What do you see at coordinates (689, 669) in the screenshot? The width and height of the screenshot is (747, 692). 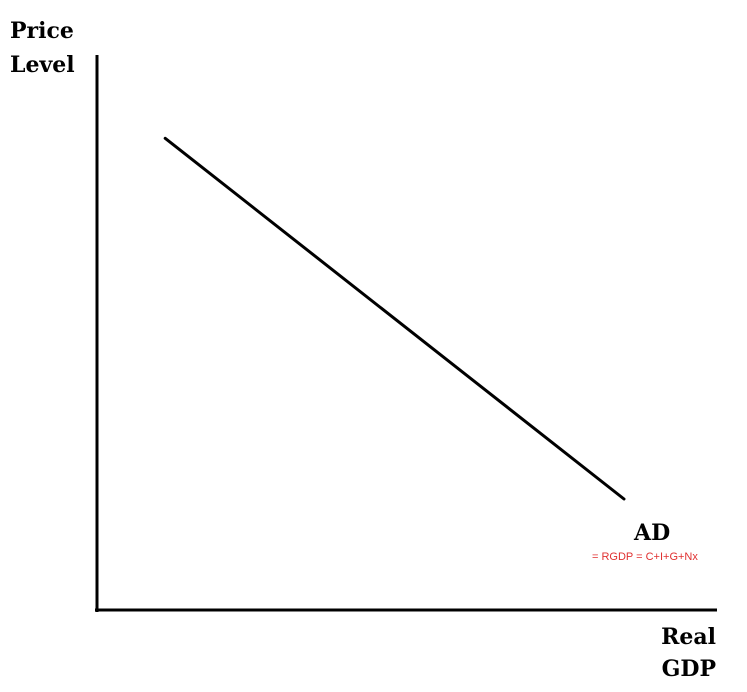 I see `x-axis-label-line-2: GDP` at bounding box center [689, 669].